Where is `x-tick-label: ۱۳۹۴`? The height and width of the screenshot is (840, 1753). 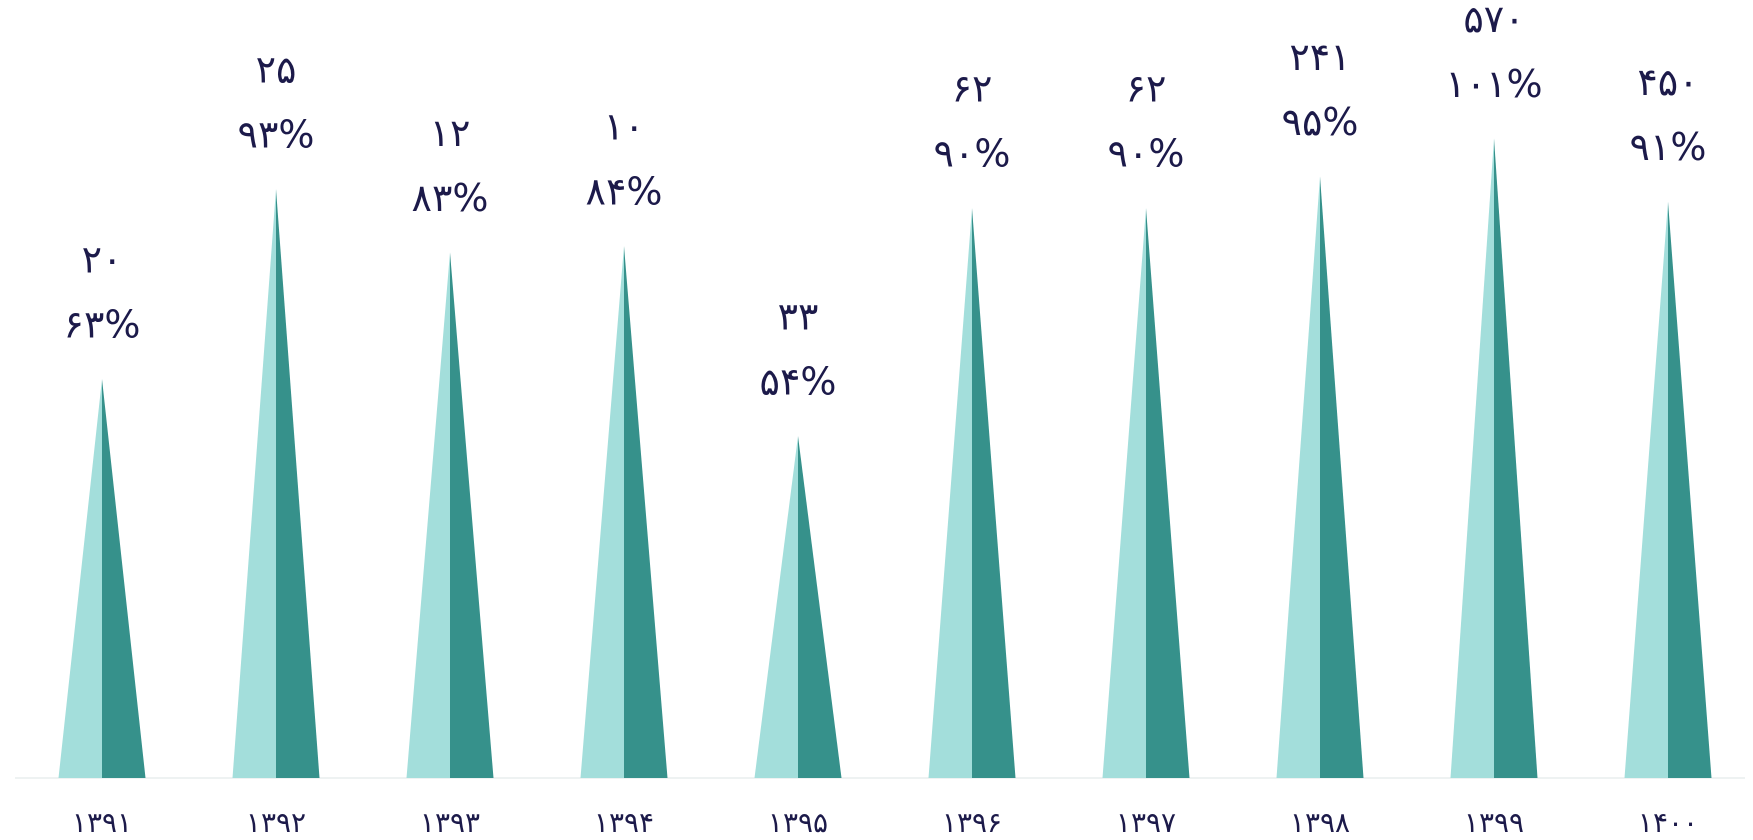 x-tick-label: ۱۳۹۴ is located at coordinates (624, 822).